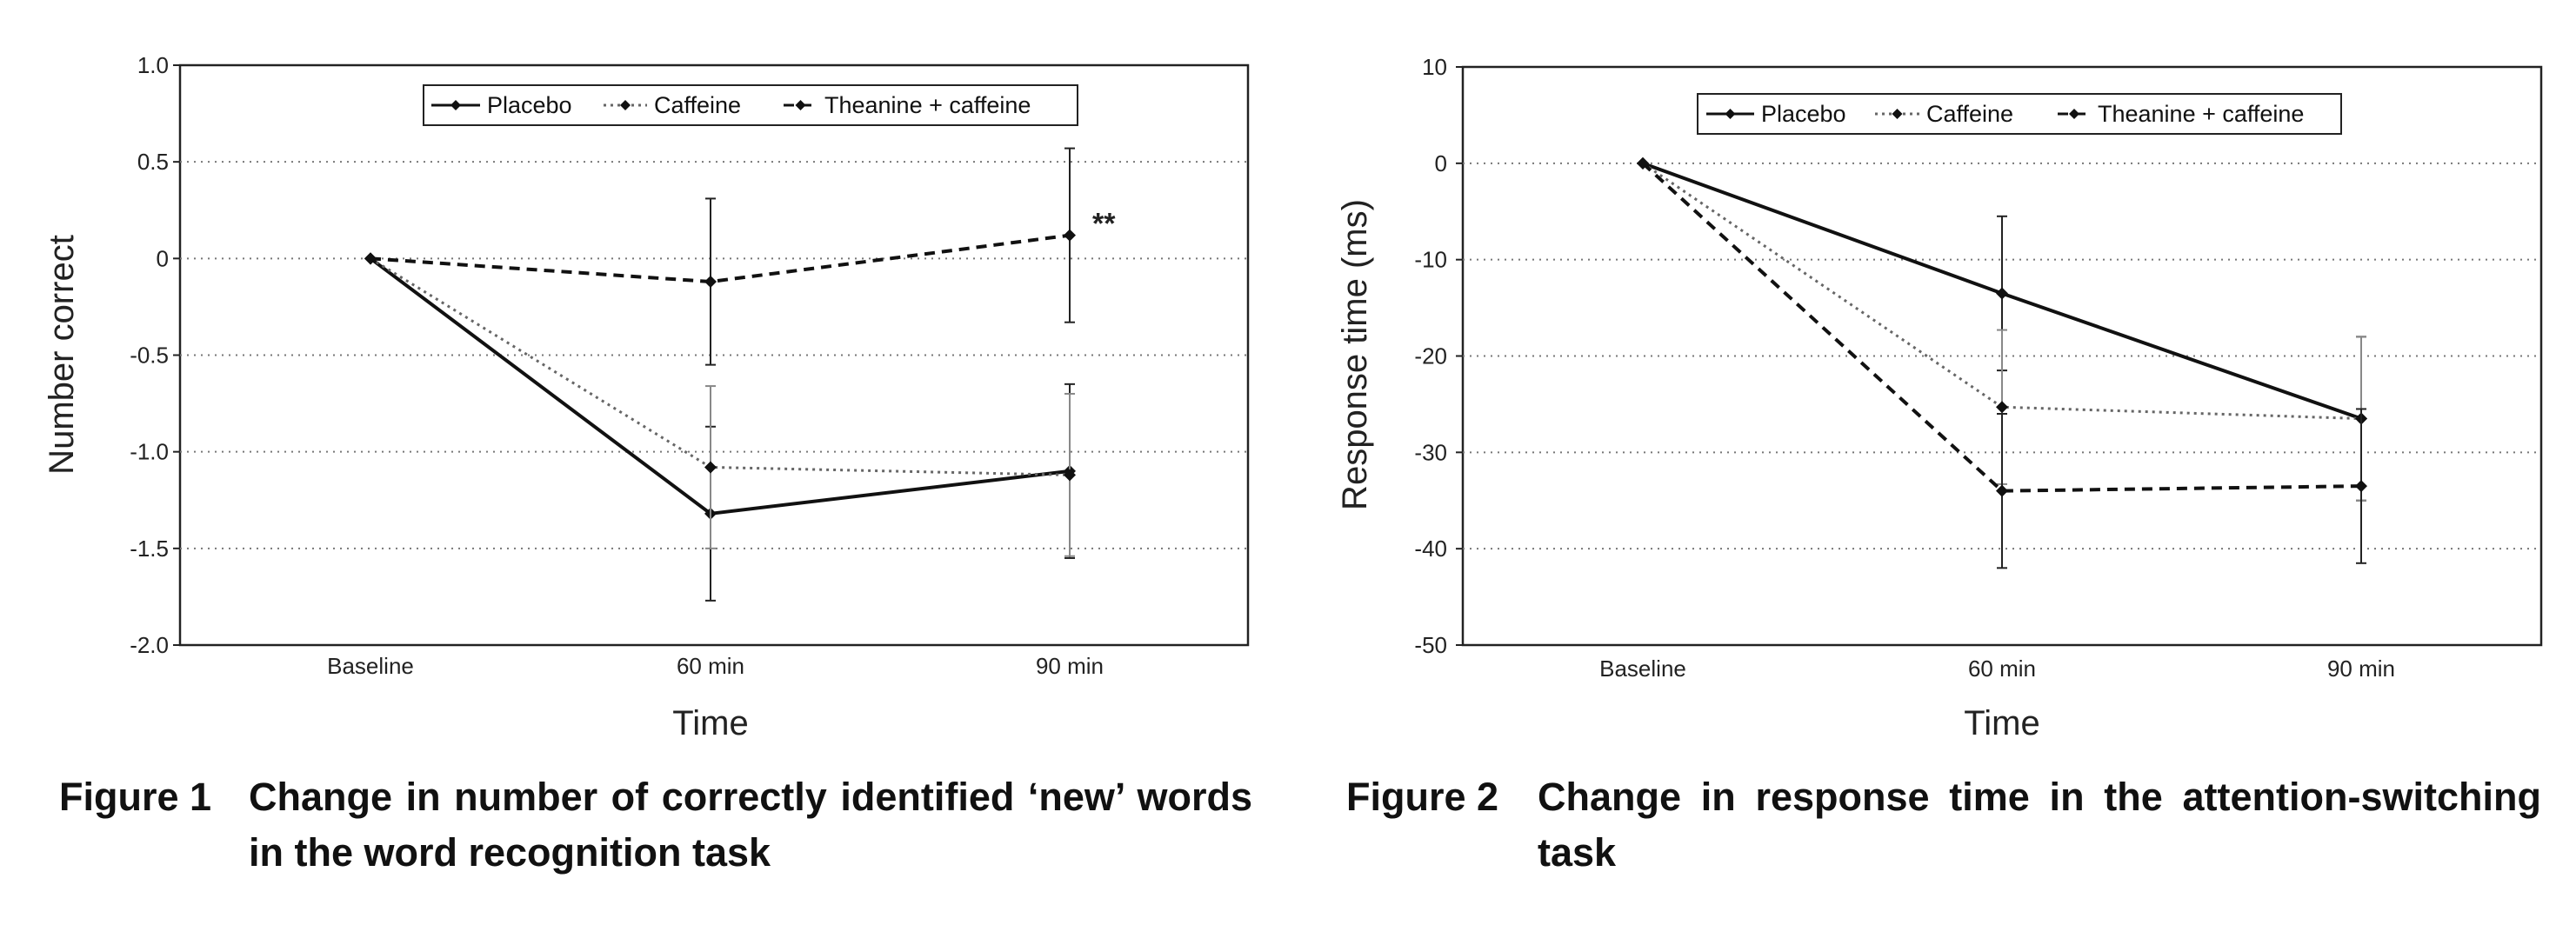 The width and height of the screenshot is (2576, 925). What do you see at coordinates (153, 162) in the screenshot?
I see `y-tick-label: 0.5` at bounding box center [153, 162].